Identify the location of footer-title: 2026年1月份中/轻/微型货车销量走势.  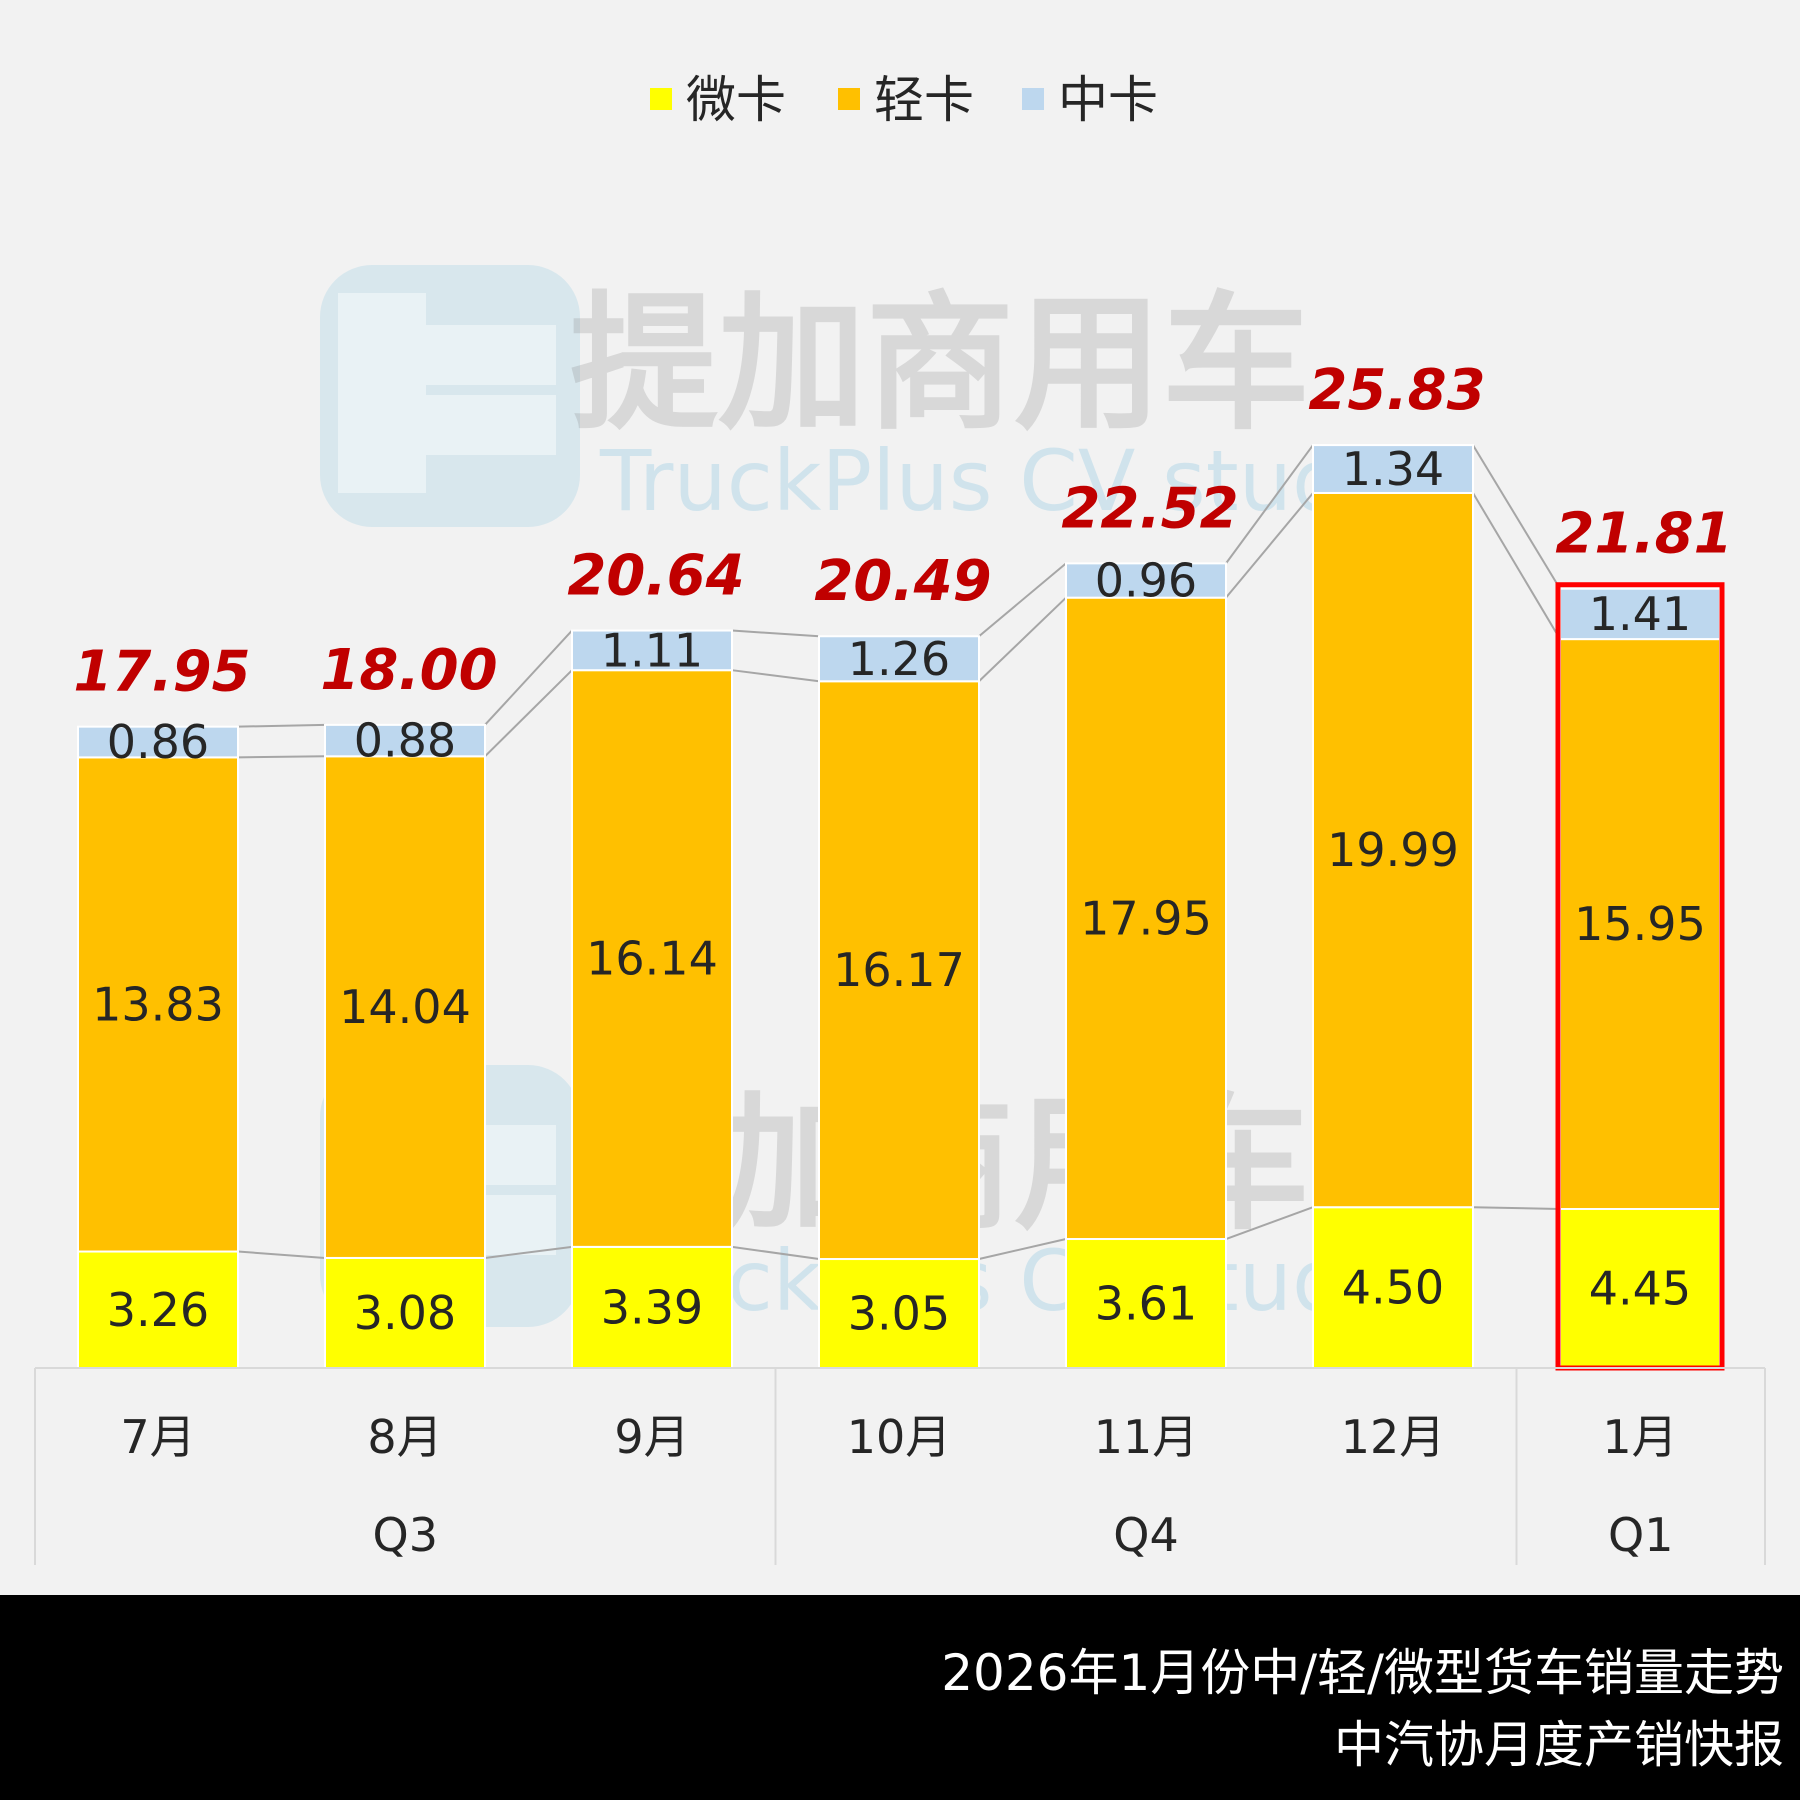
(1362, 1673).